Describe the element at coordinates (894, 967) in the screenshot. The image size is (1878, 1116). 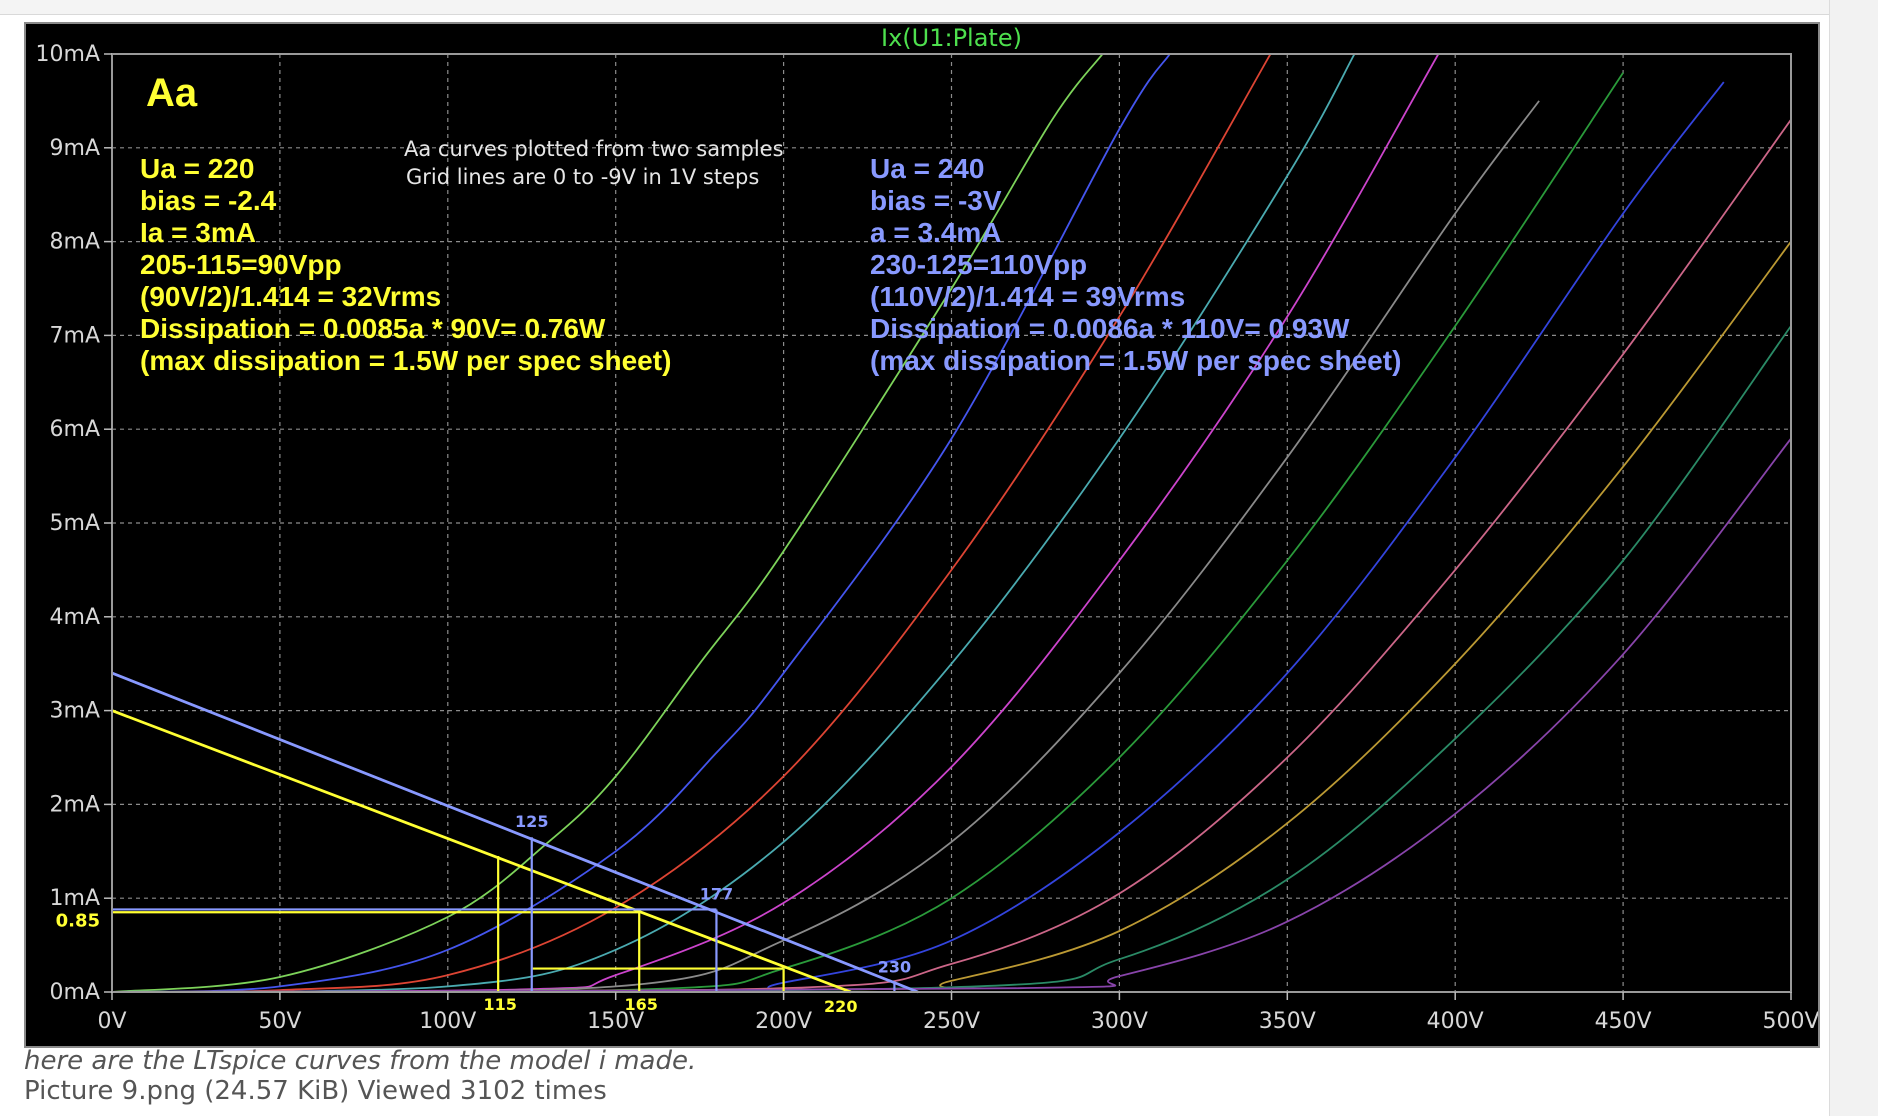
I see `blue-marker-label: 230` at that location.